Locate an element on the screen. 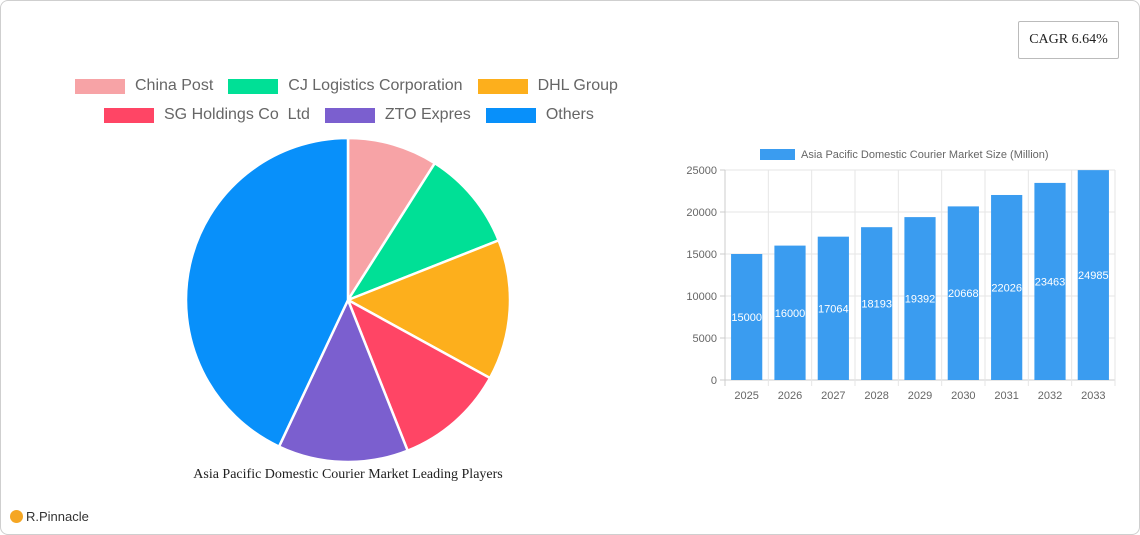 The image size is (1140, 535). legend-item-dhl-group: DHL Group is located at coordinates (547, 86).